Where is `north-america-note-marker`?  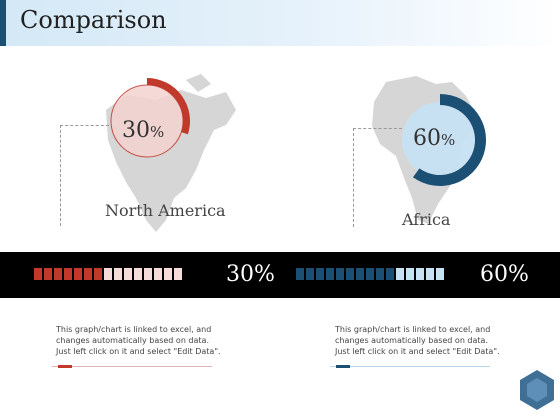 north-america-note-marker is located at coordinates (65, 366).